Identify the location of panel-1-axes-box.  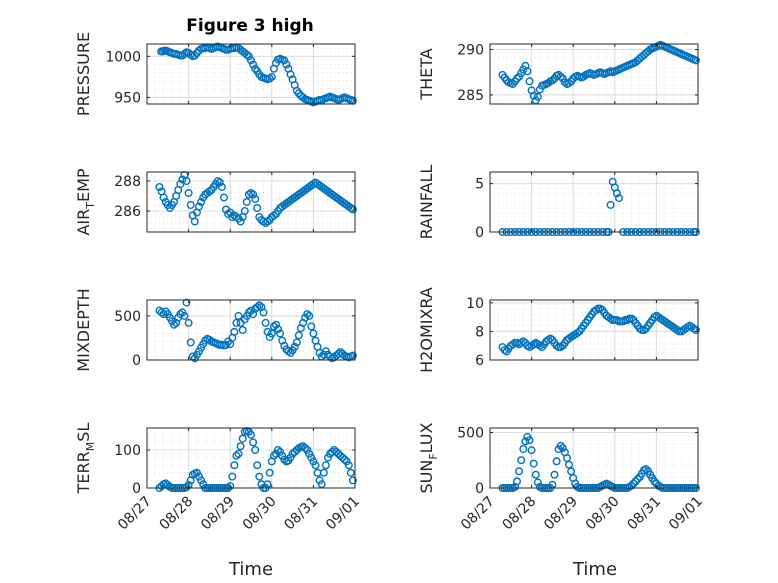
(251, 74).